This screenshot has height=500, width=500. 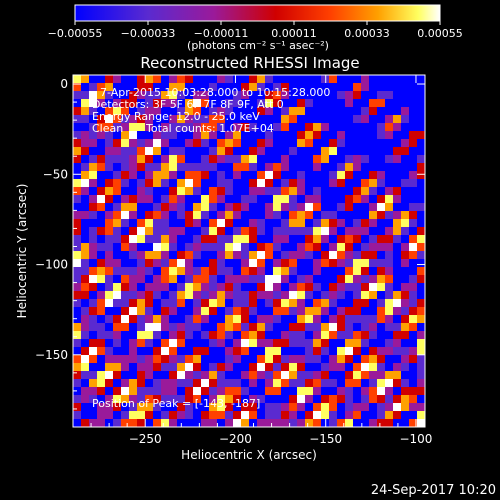 I want to click on y-axis-label: Heliocentric Y (arcsec), so click(x=22, y=251).